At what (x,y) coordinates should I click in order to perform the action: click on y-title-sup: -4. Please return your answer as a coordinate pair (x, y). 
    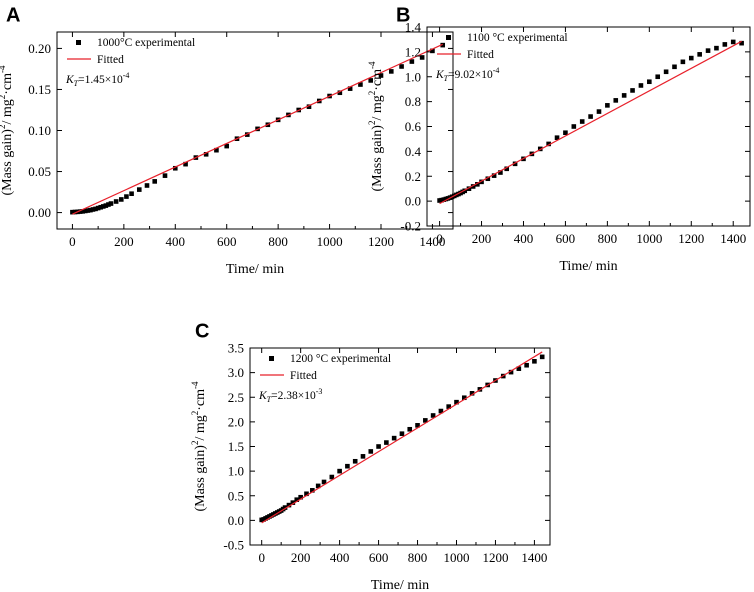
    Looking at the image, I should click on (3, 69).